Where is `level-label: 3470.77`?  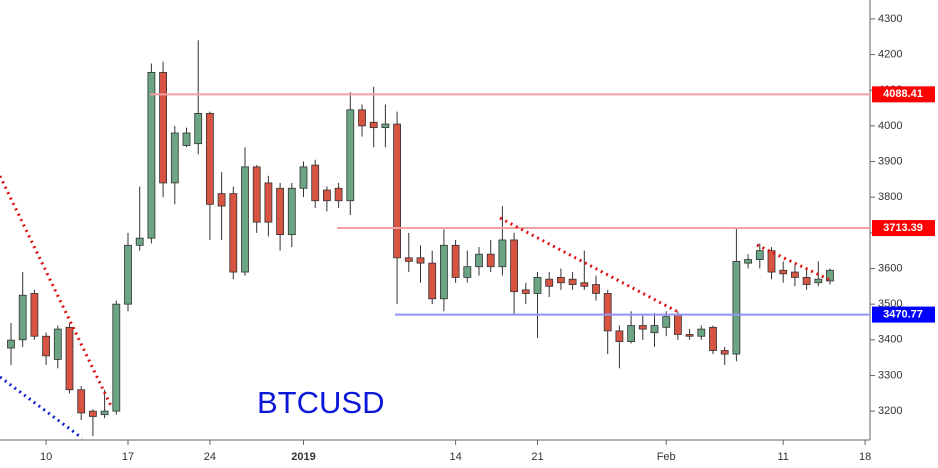 level-label: 3470.77 is located at coordinates (903, 314).